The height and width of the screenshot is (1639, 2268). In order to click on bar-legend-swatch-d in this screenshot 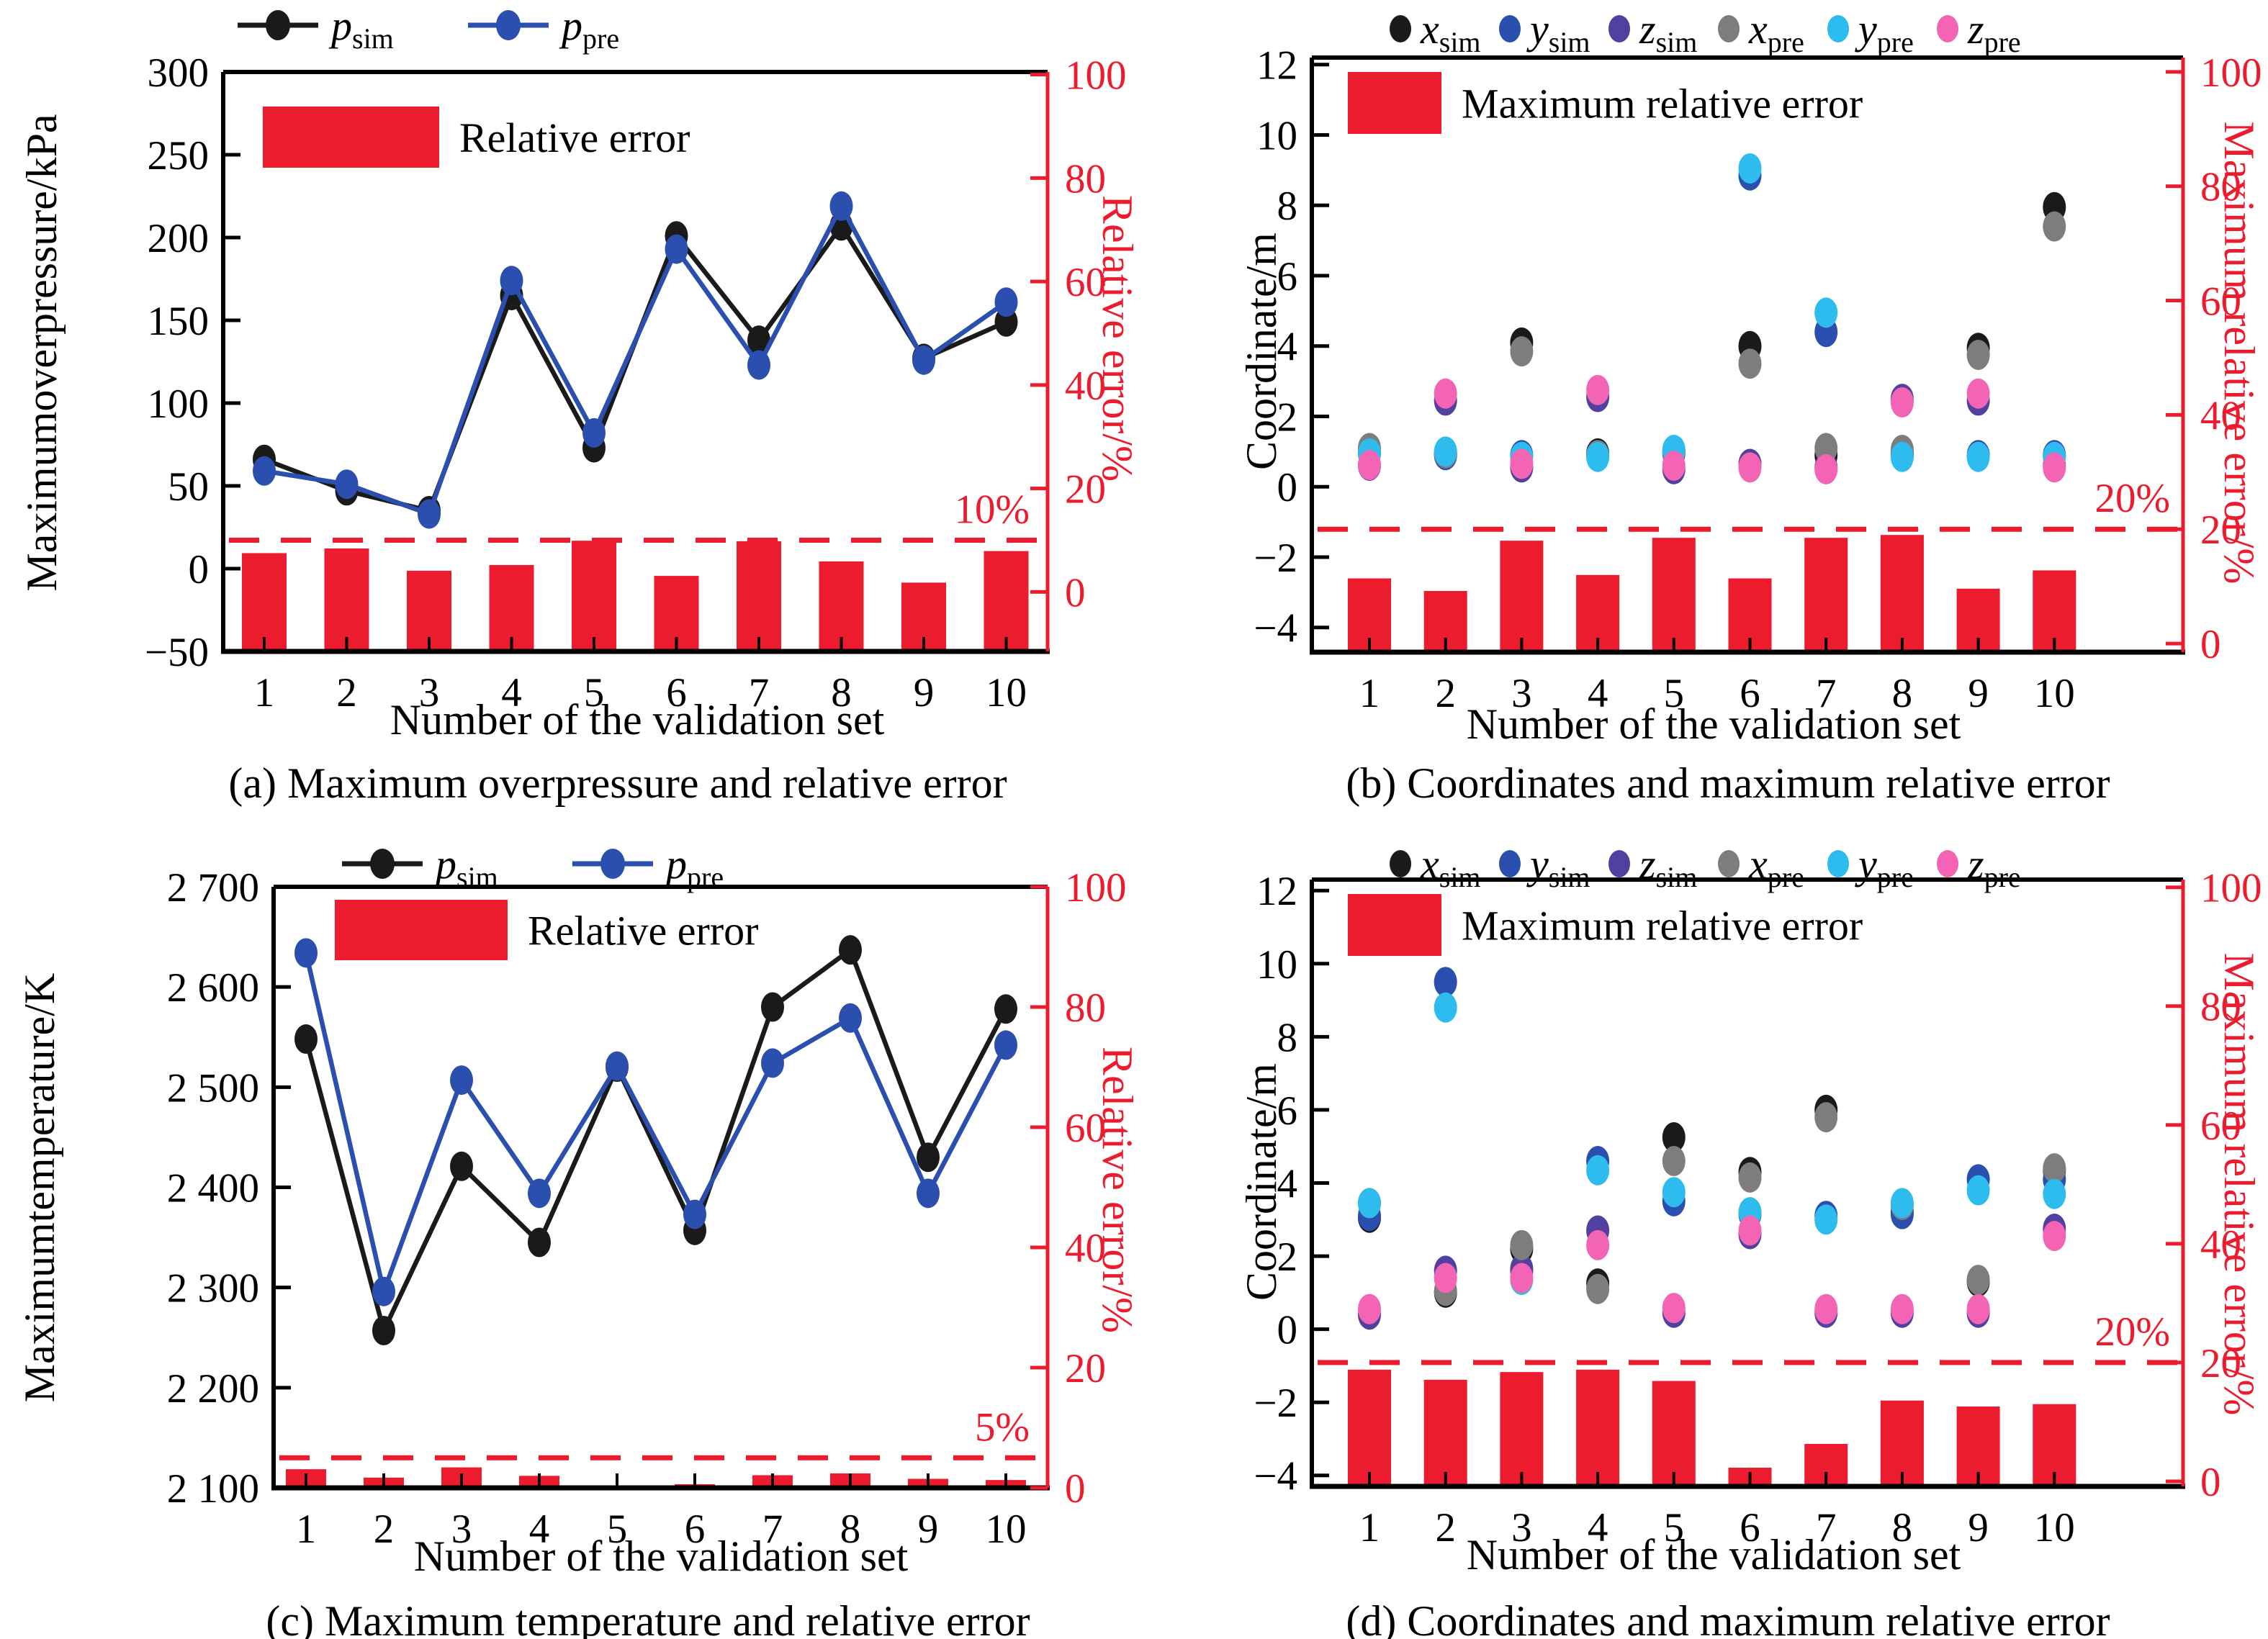, I will do `click(1394, 925)`.